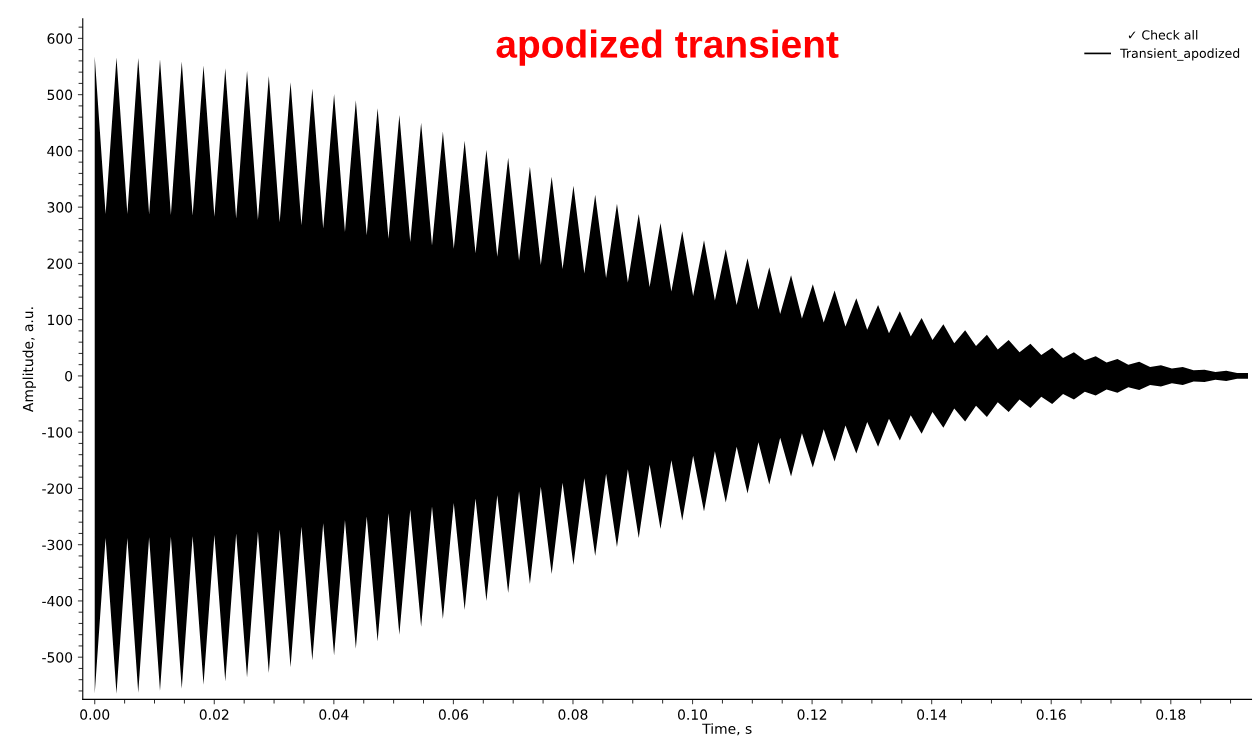 This screenshot has width=1254, height=748. What do you see at coordinates (453, 714) in the screenshot?
I see `x-tick-label: 0.06` at bounding box center [453, 714].